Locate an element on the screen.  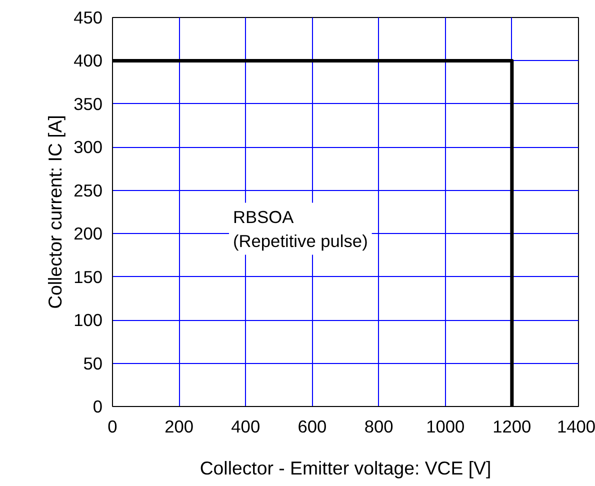
y-tick-label: 150 is located at coordinates (88, 276).